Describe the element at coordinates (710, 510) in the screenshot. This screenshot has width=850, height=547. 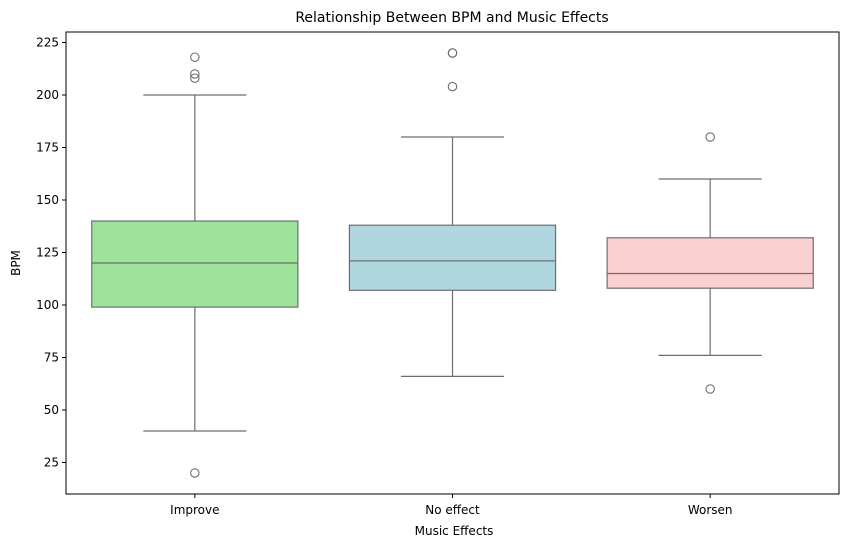
I see `x-tick-label: Worsen` at that location.